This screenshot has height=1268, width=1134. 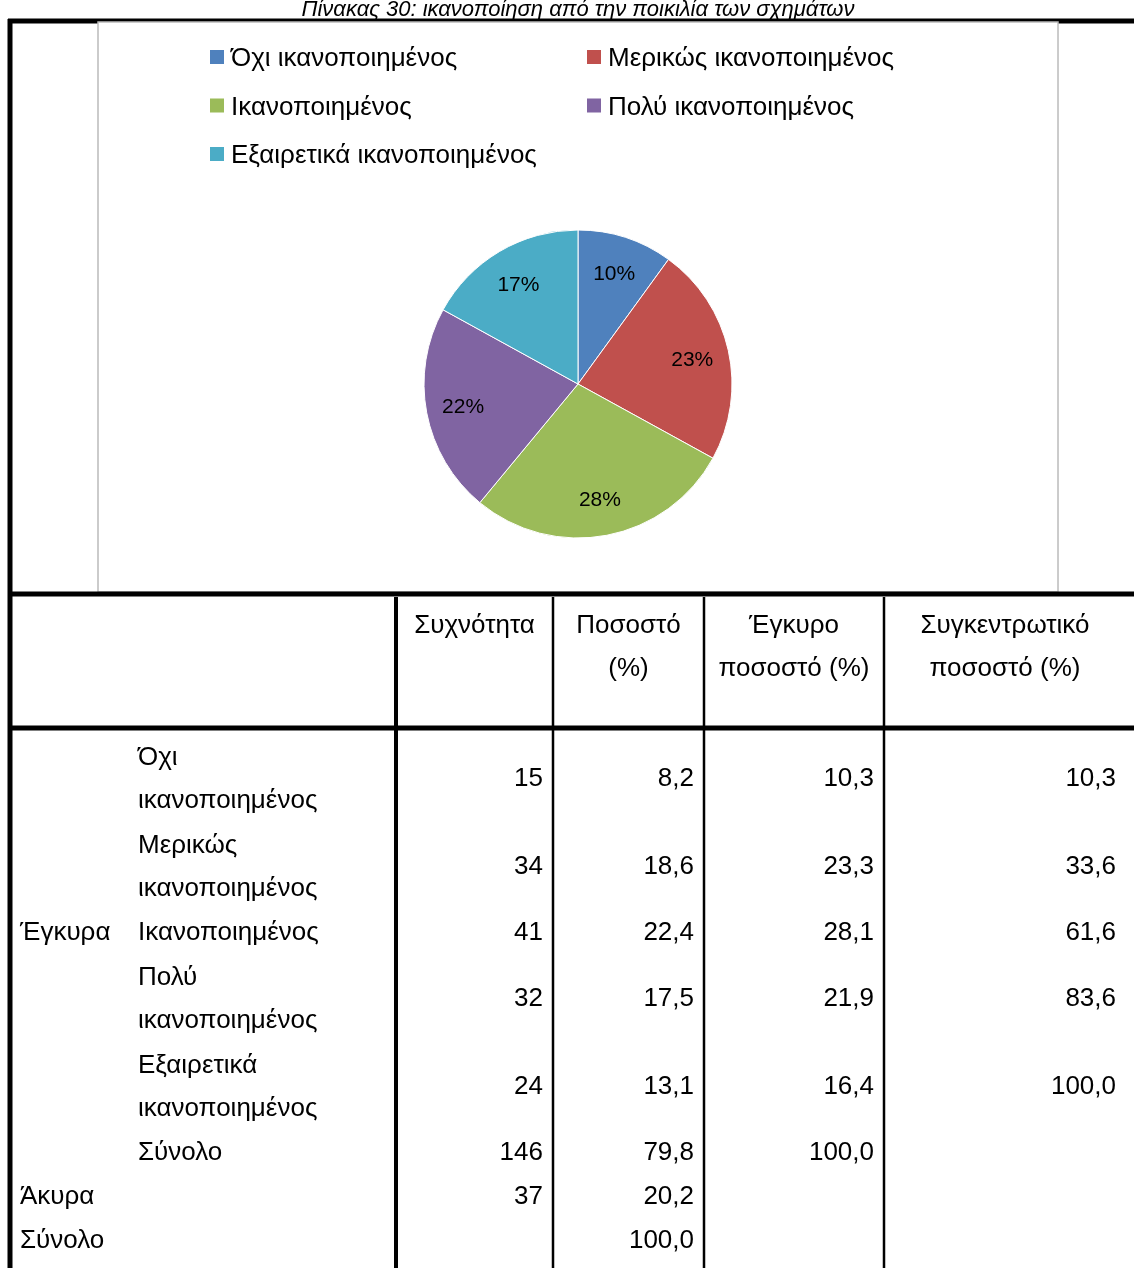 I want to click on data-label: 22%, so click(x=463, y=406).